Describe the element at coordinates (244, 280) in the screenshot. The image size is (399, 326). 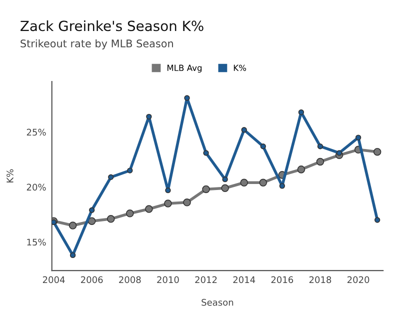
I see `x-tick-label: 2014` at that location.